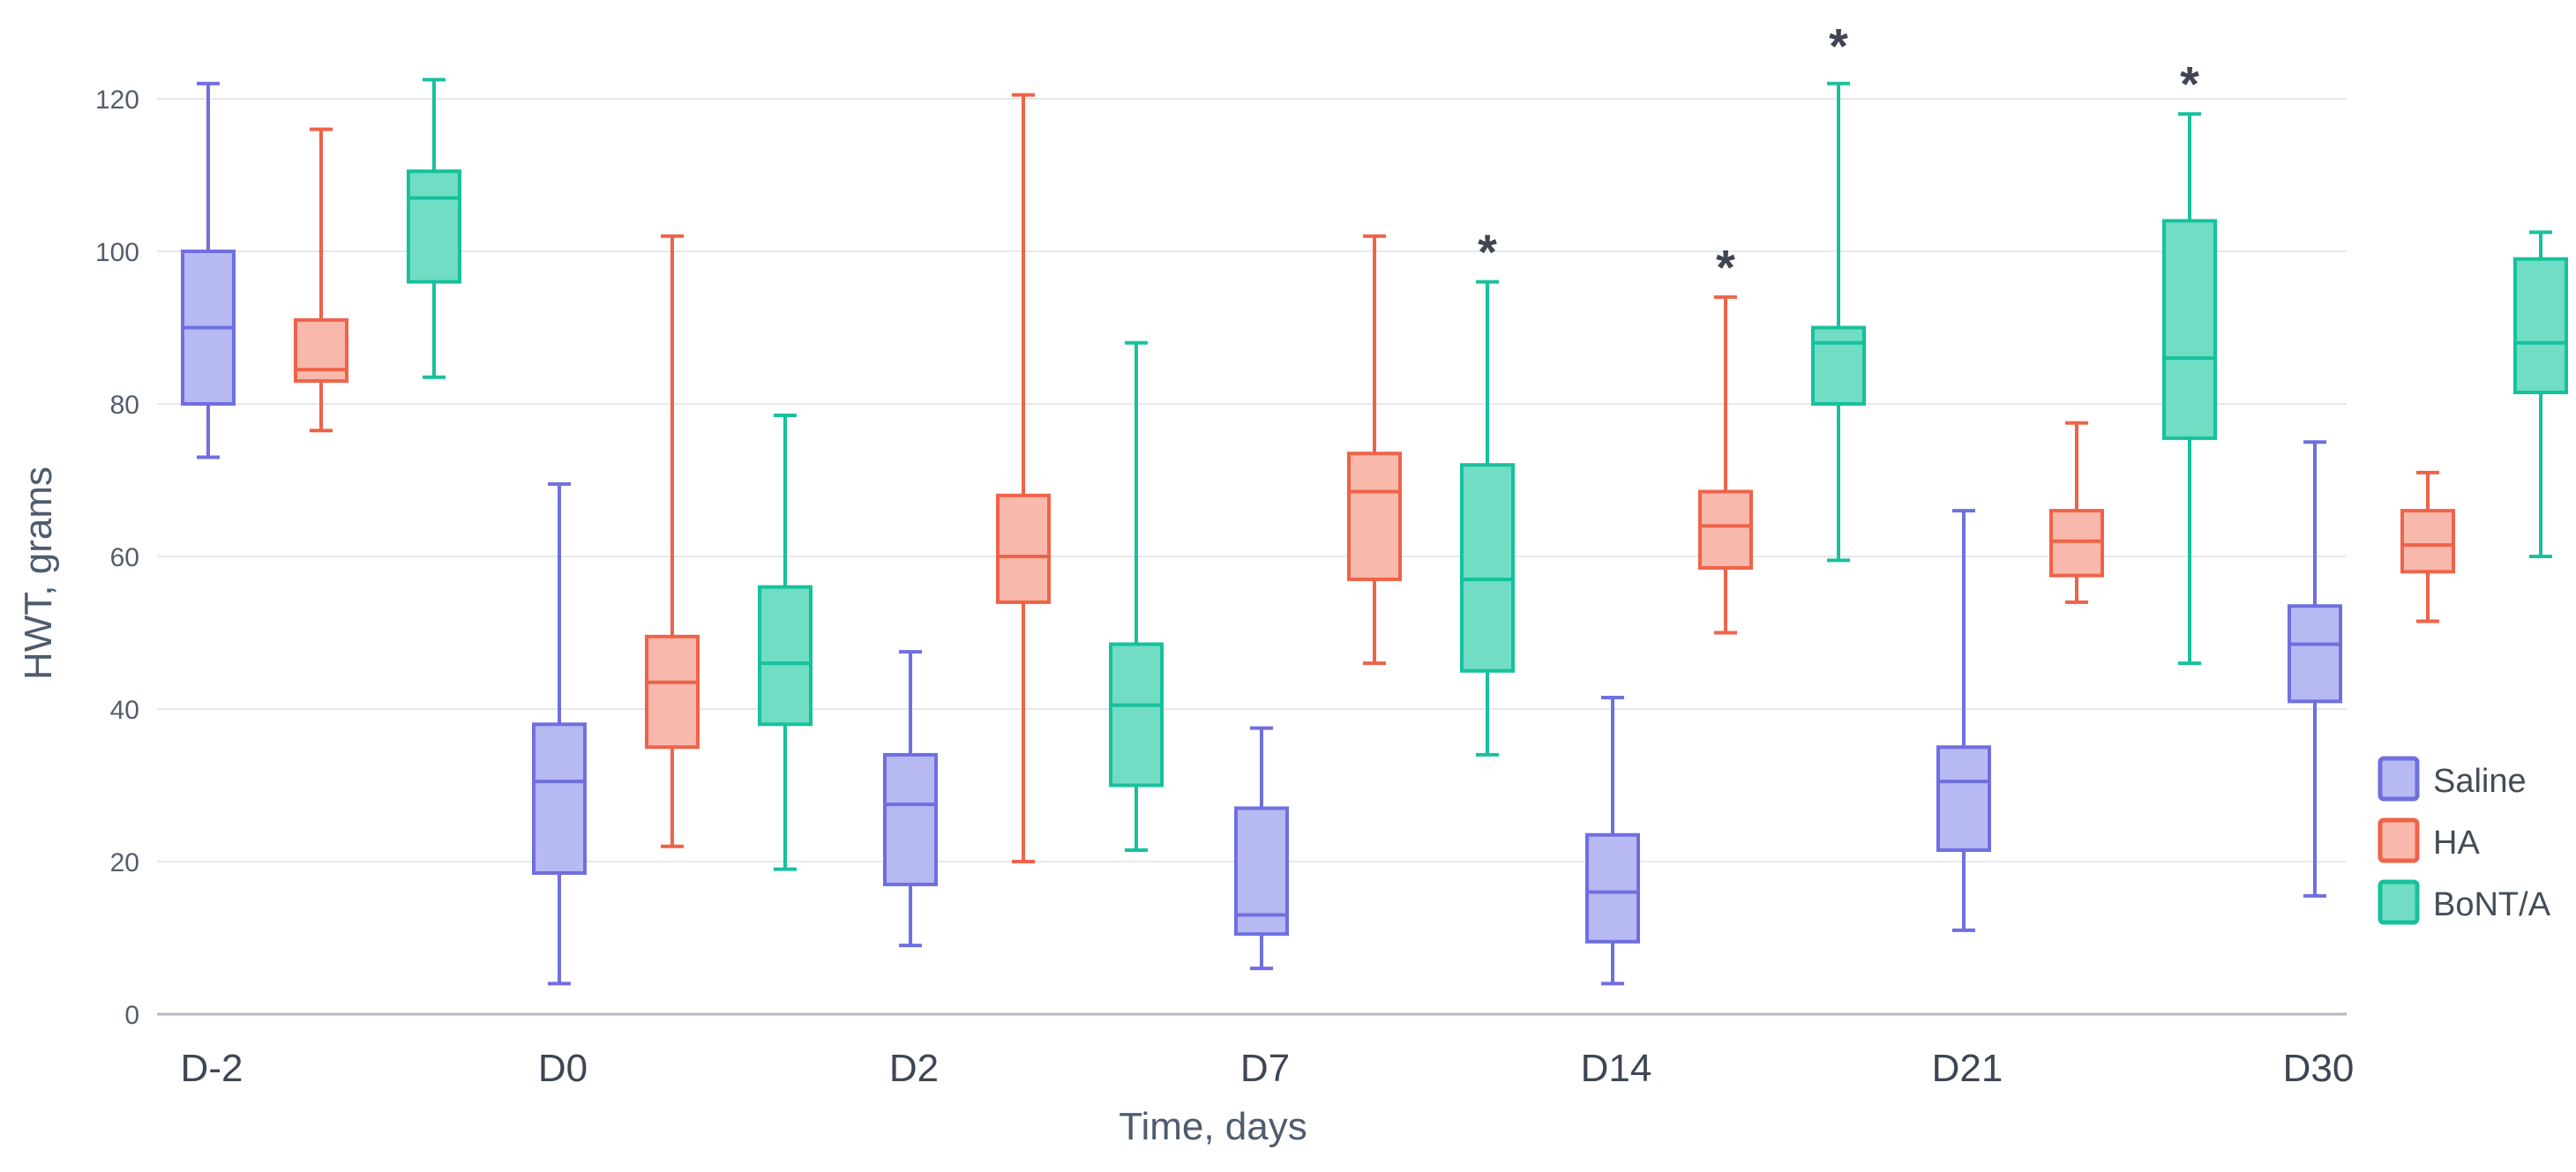 The height and width of the screenshot is (1172, 2576). What do you see at coordinates (125, 557) in the screenshot?
I see `y-tick-label: 60` at bounding box center [125, 557].